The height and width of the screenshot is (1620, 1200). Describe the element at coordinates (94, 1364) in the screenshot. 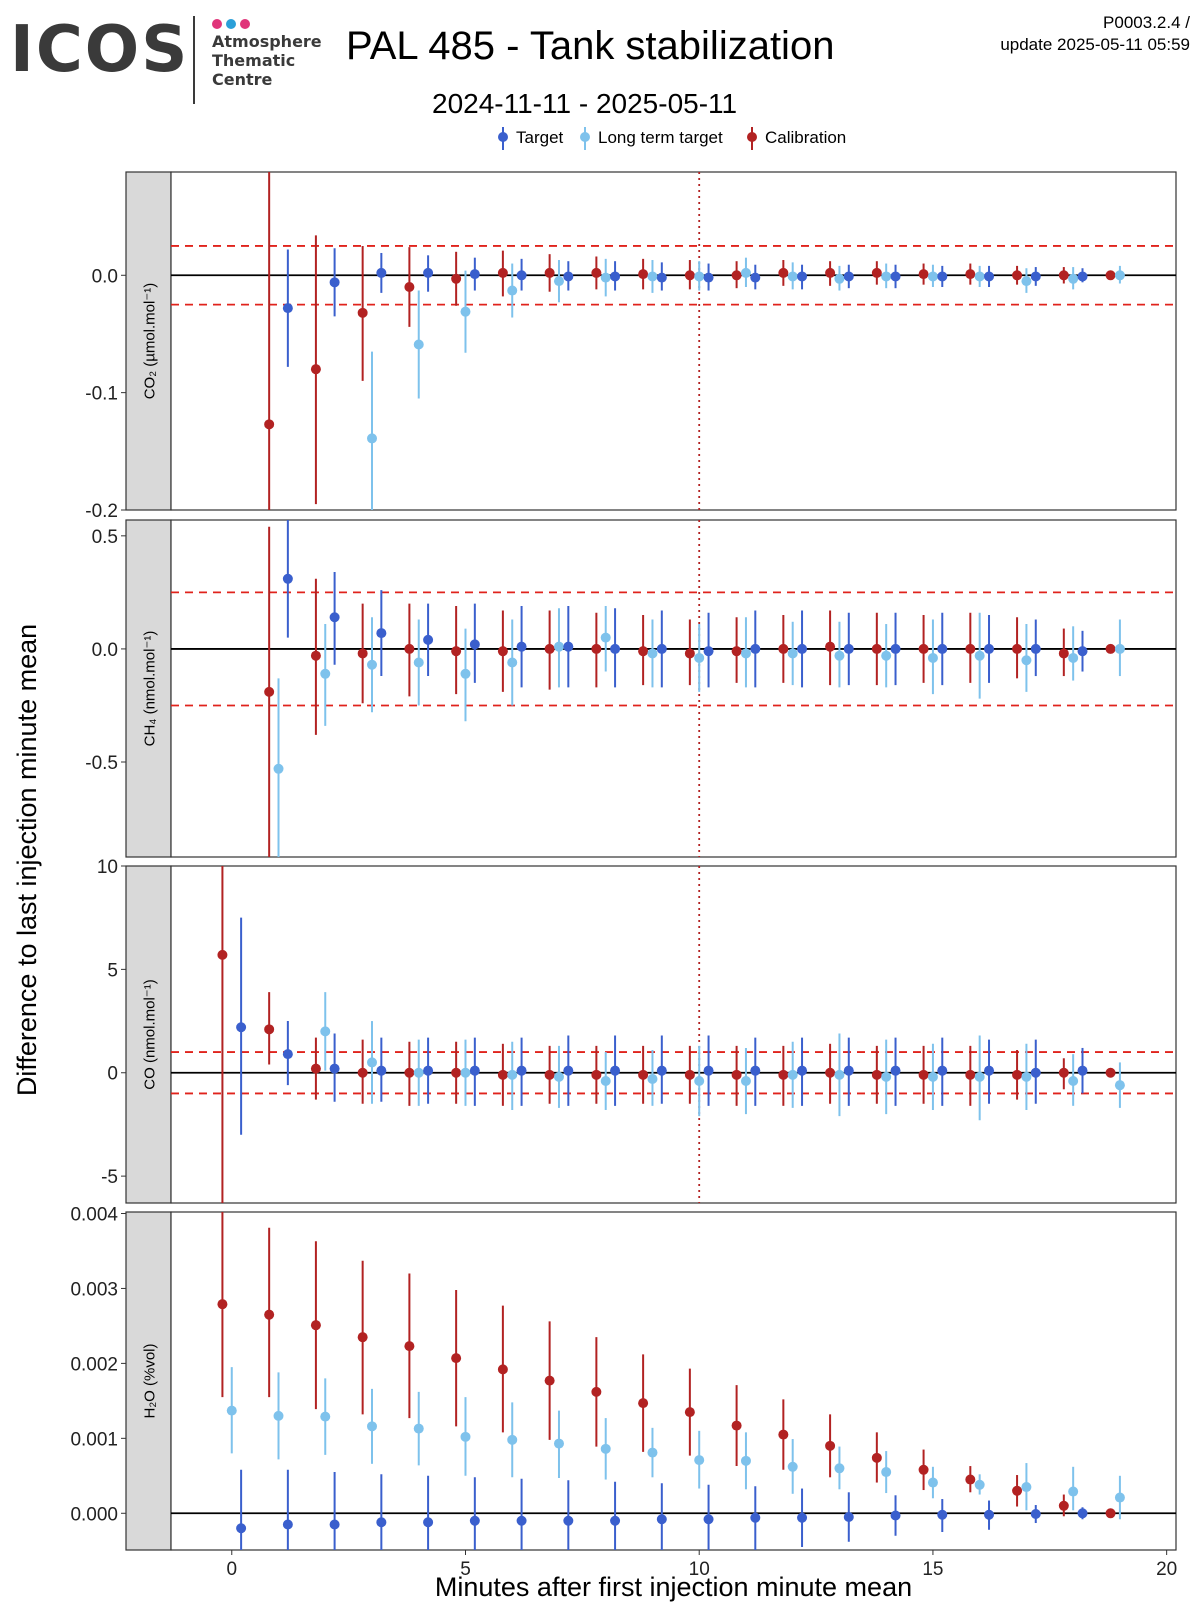

I see `y-tick-label-3-2: 0.002` at that location.